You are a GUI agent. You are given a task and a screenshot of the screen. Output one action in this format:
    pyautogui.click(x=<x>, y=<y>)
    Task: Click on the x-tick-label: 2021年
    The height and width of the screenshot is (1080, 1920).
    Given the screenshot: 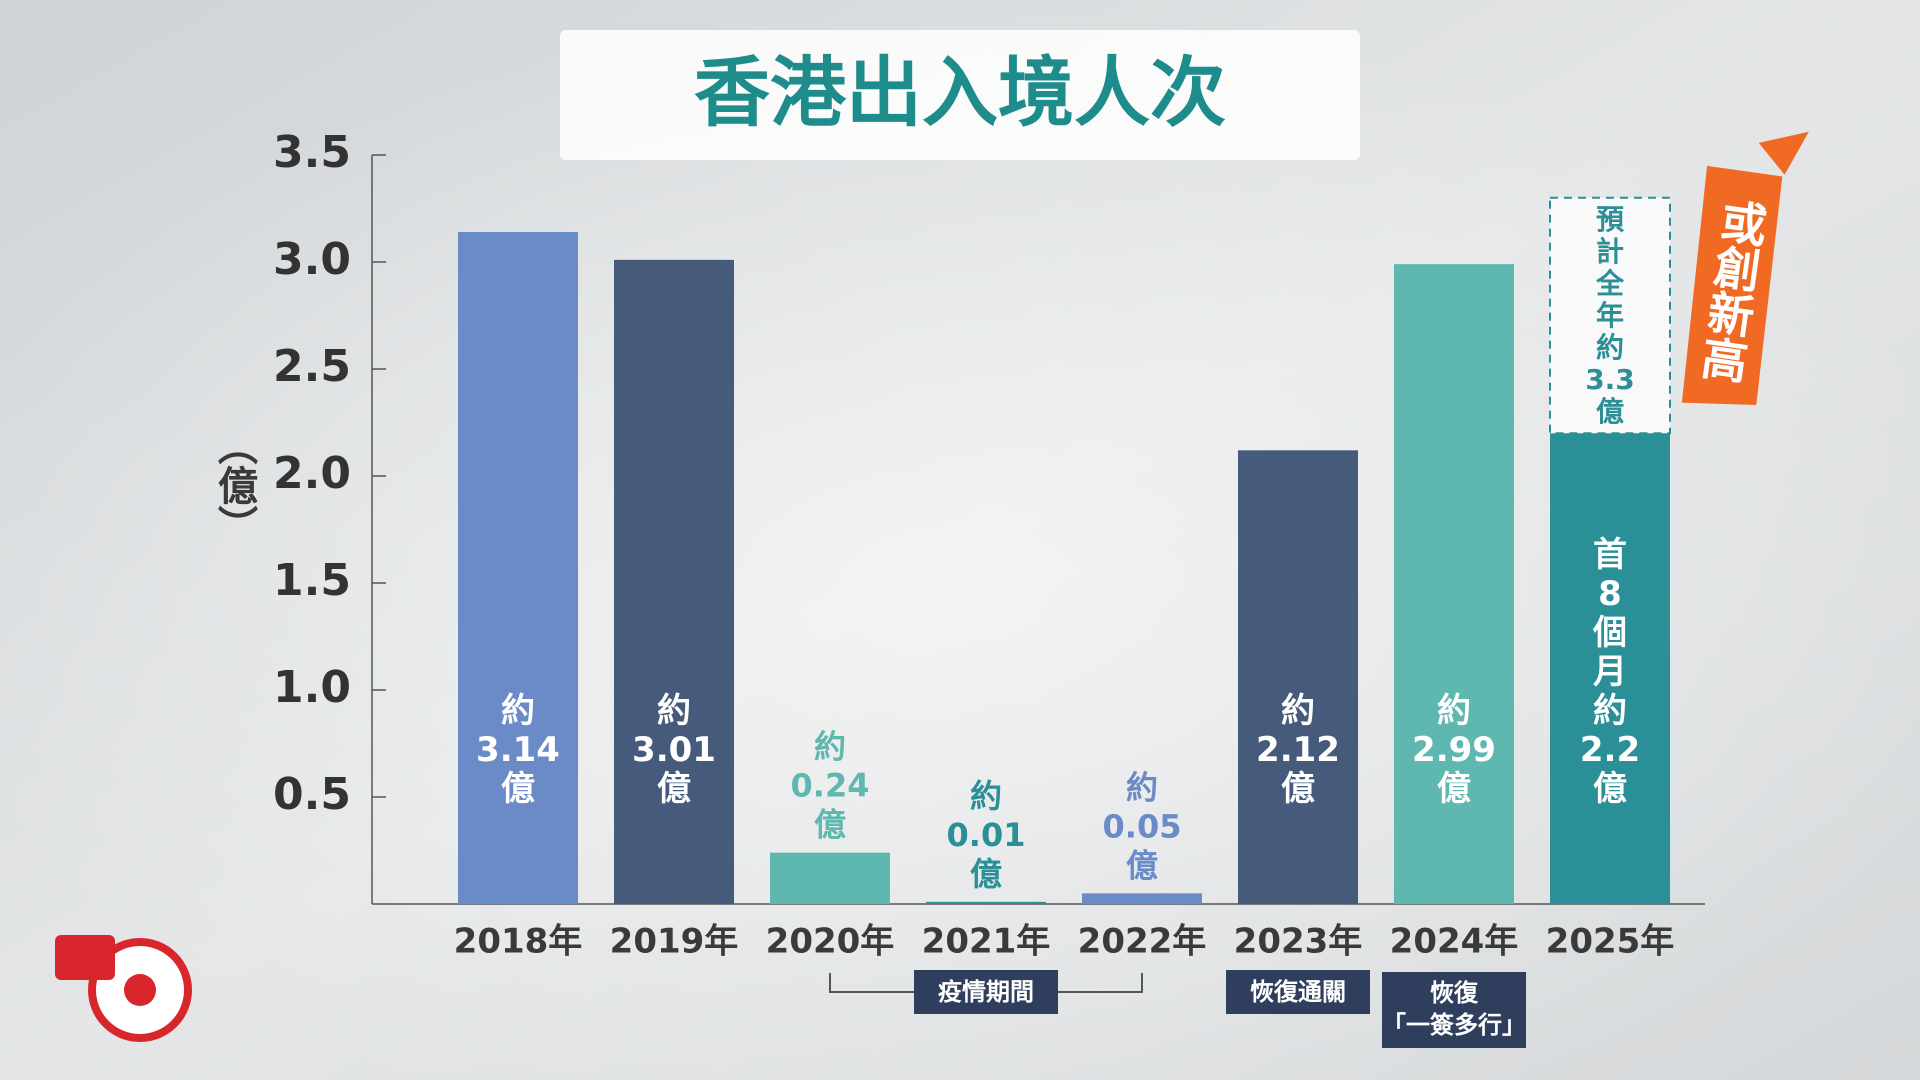 What is the action you would take?
    pyautogui.click(x=986, y=942)
    